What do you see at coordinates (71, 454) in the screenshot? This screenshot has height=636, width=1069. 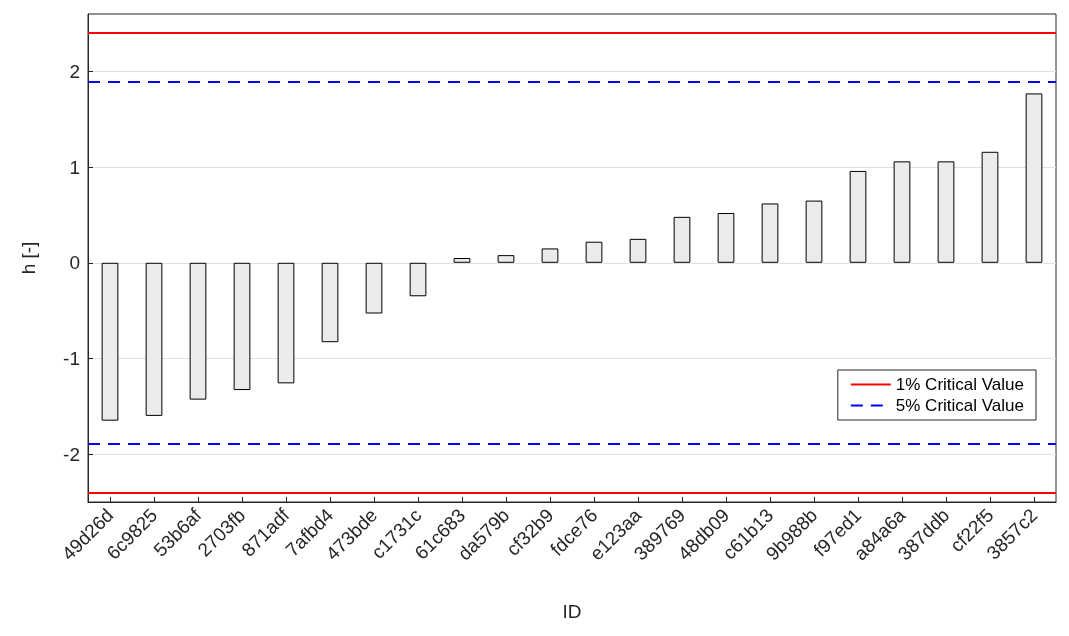 I see `y-tick-label: -2` at bounding box center [71, 454].